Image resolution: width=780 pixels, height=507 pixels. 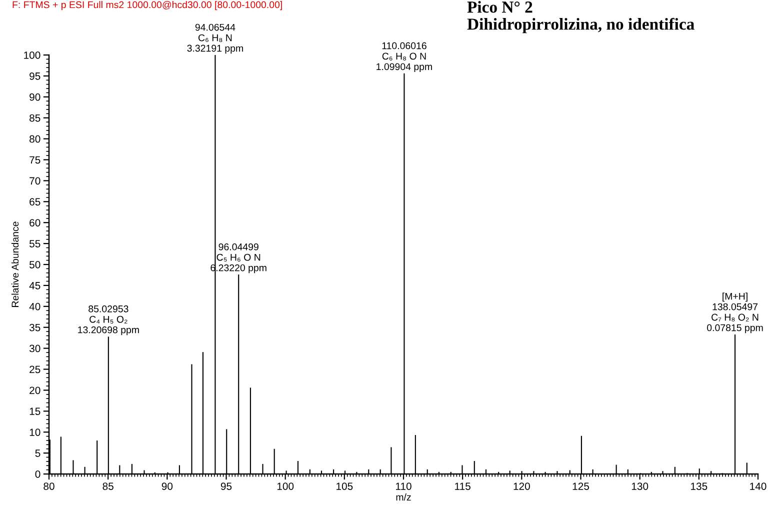 What do you see at coordinates (35, 118) in the screenshot?
I see `y-tick-label: 85` at bounding box center [35, 118].